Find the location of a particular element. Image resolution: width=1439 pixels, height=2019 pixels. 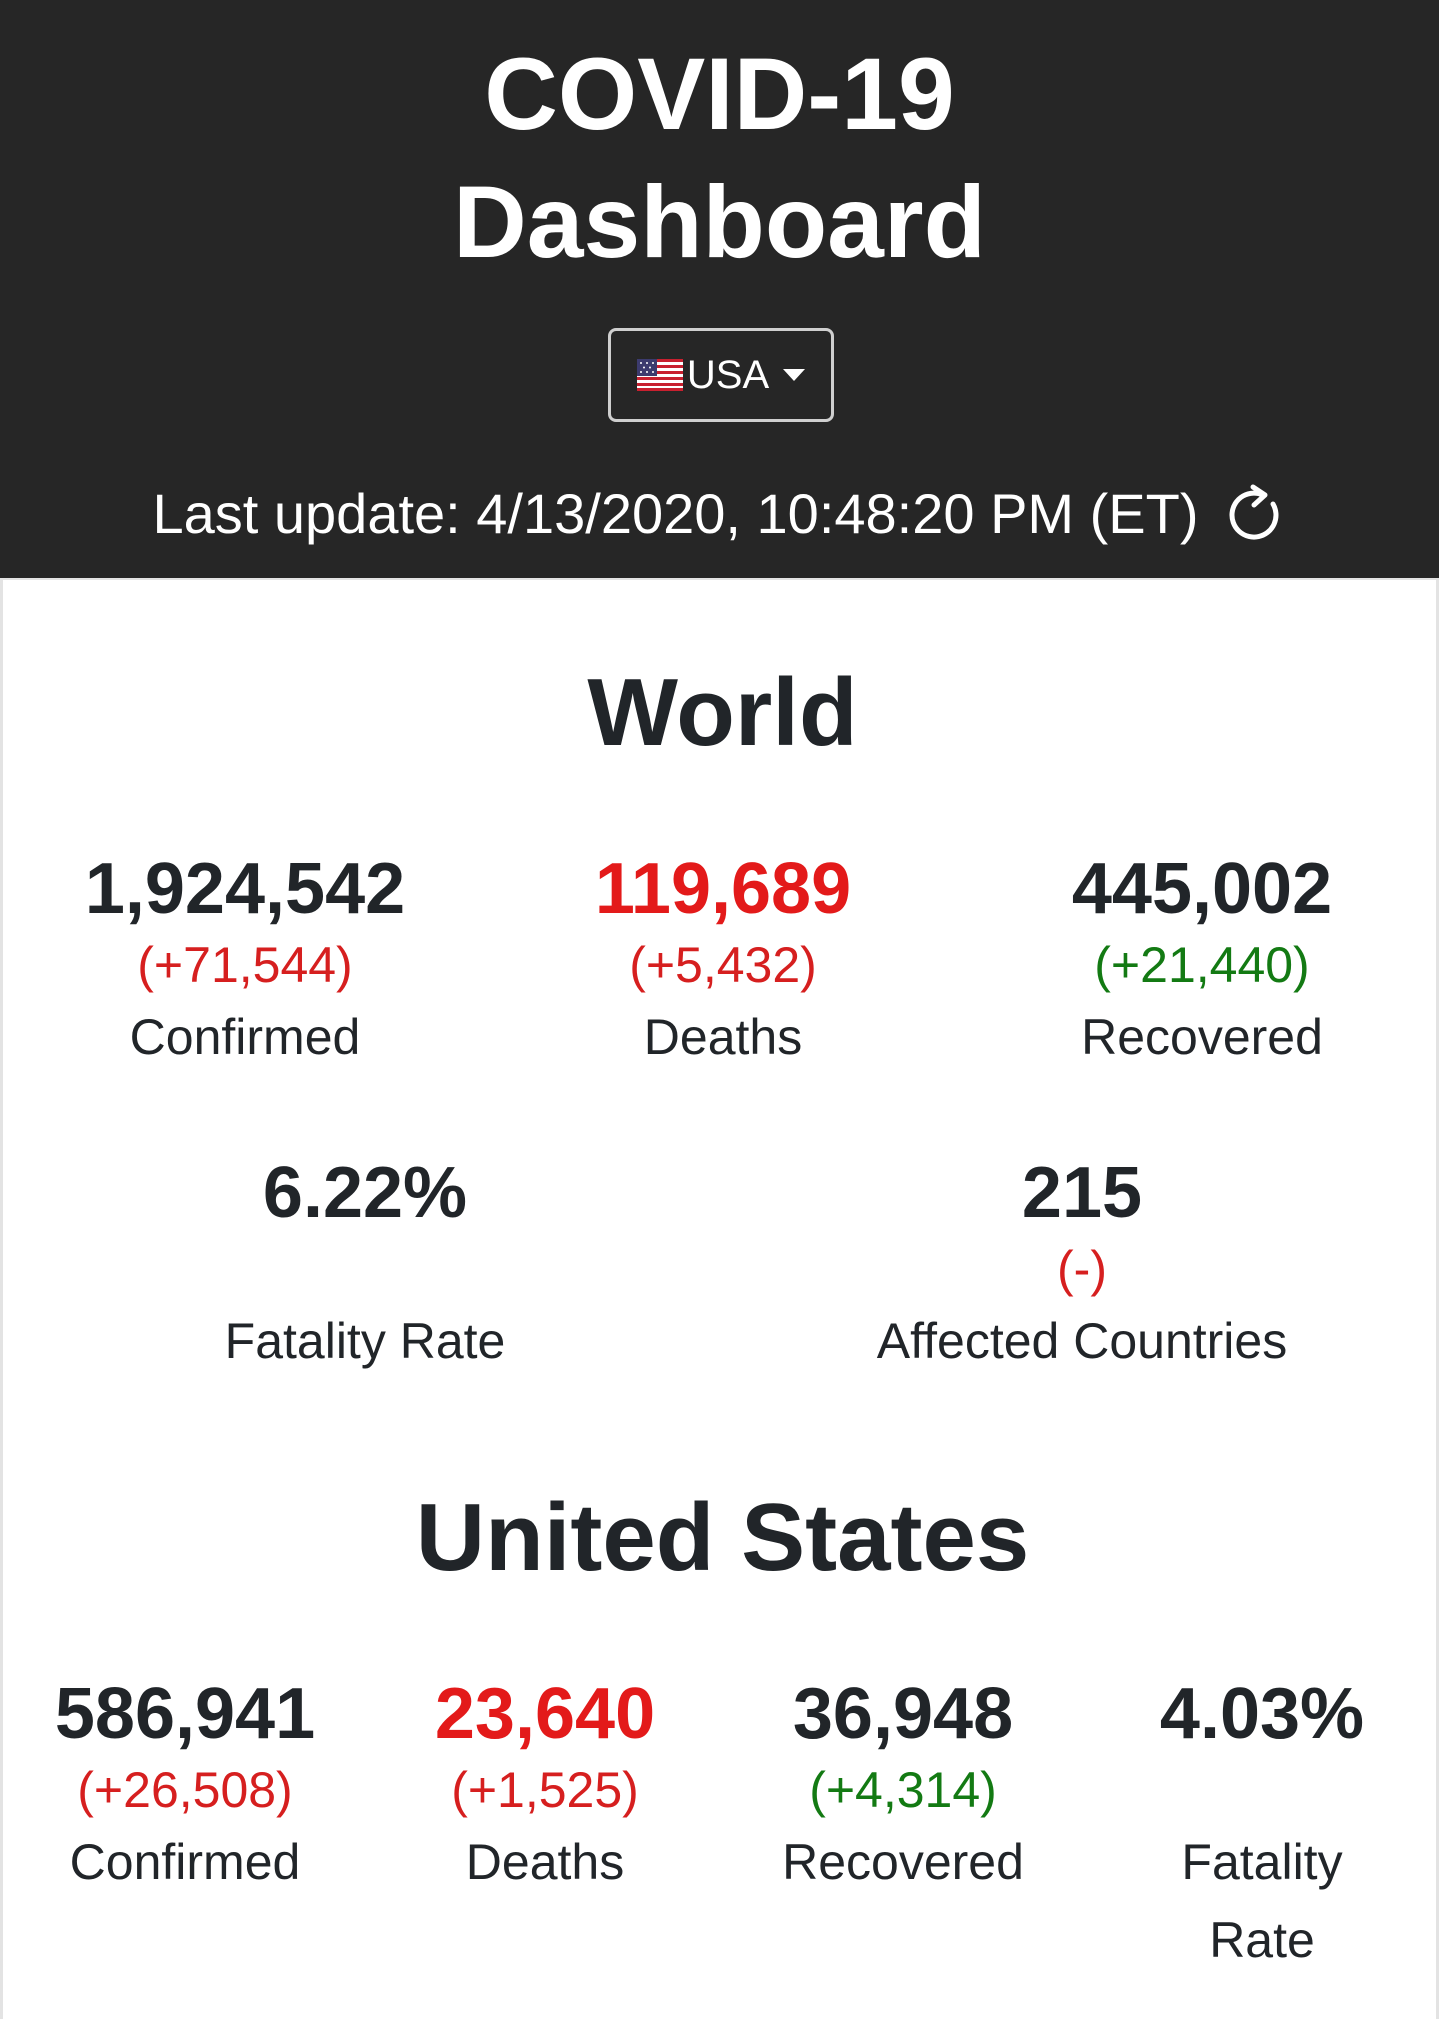

world-fatality-rate-label: Fatality Rate is located at coordinates (365, 1341).